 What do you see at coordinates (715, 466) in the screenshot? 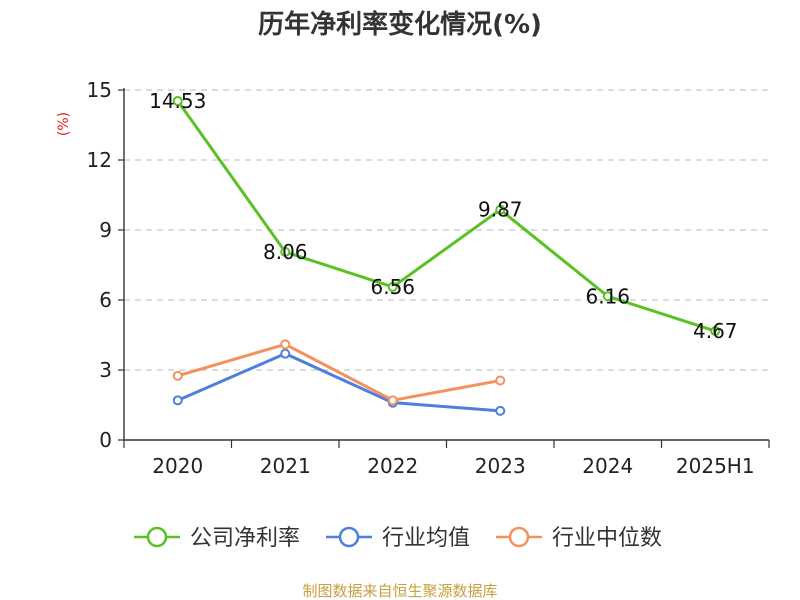
I see `x-tick-label: 2025H1` at bounding box center [715, 466].